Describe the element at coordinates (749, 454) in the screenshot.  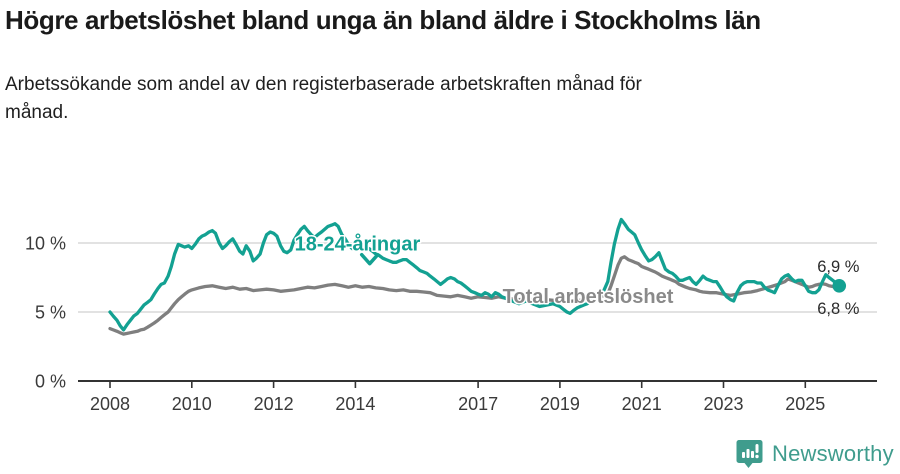
I see `newsworthy-logo-icon` at that location.